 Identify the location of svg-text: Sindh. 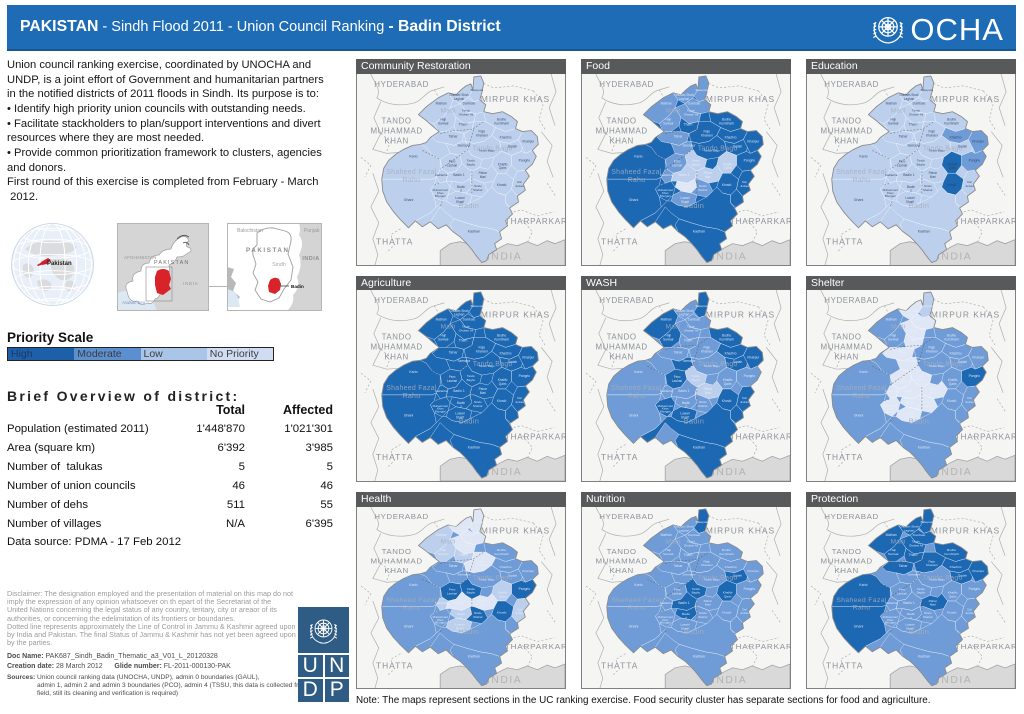
(279, 265).